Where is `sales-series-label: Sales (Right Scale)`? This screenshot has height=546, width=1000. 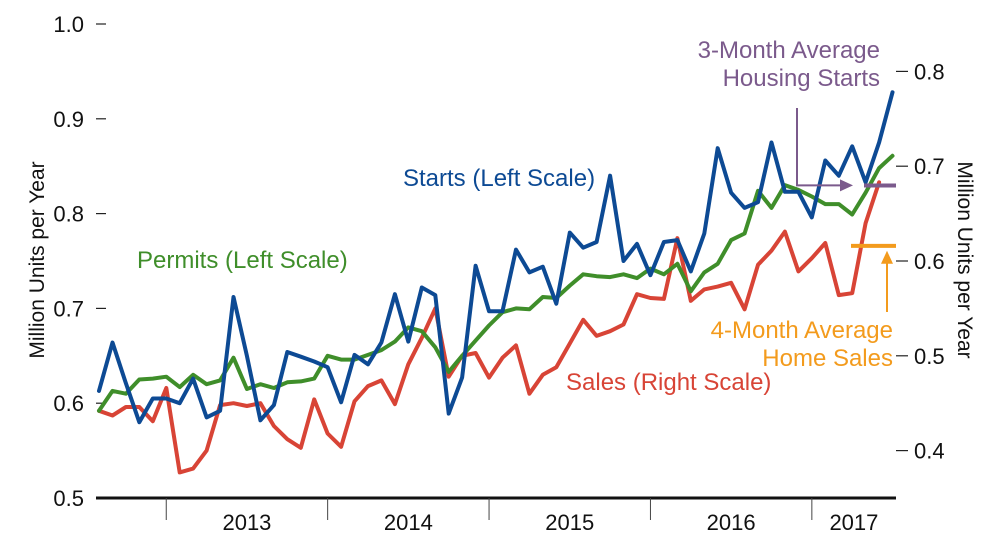
sales-series-label: Sales (Right Scale) is located at coordinates (668, 382).